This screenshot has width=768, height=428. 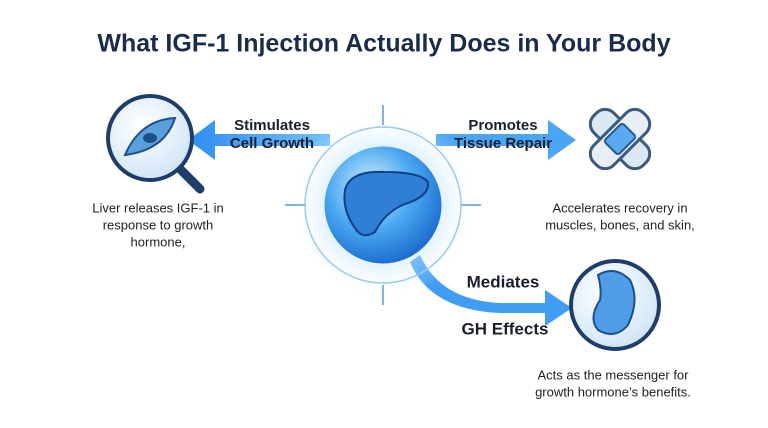 What do you see at coordinates (502, 125) in the screenshot?
I see `node-label: Promotes` at bounding box center [502, 125].